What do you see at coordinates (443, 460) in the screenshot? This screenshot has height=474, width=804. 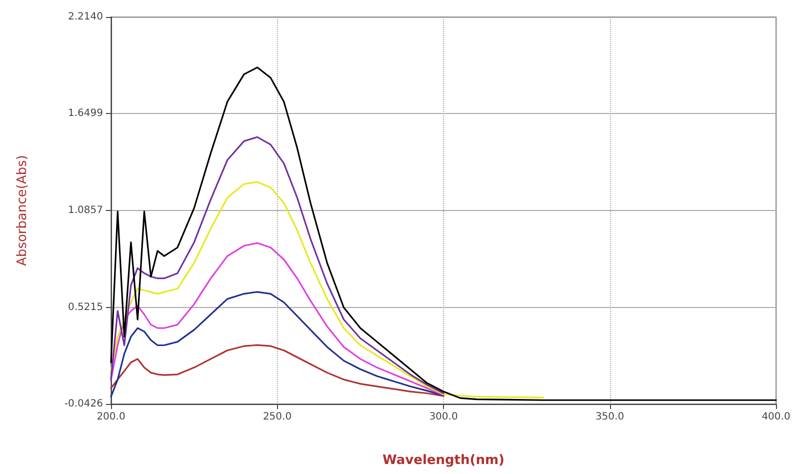 I see `x-axis-title: Wavelength(nm)` at bounding box center [443, 460].